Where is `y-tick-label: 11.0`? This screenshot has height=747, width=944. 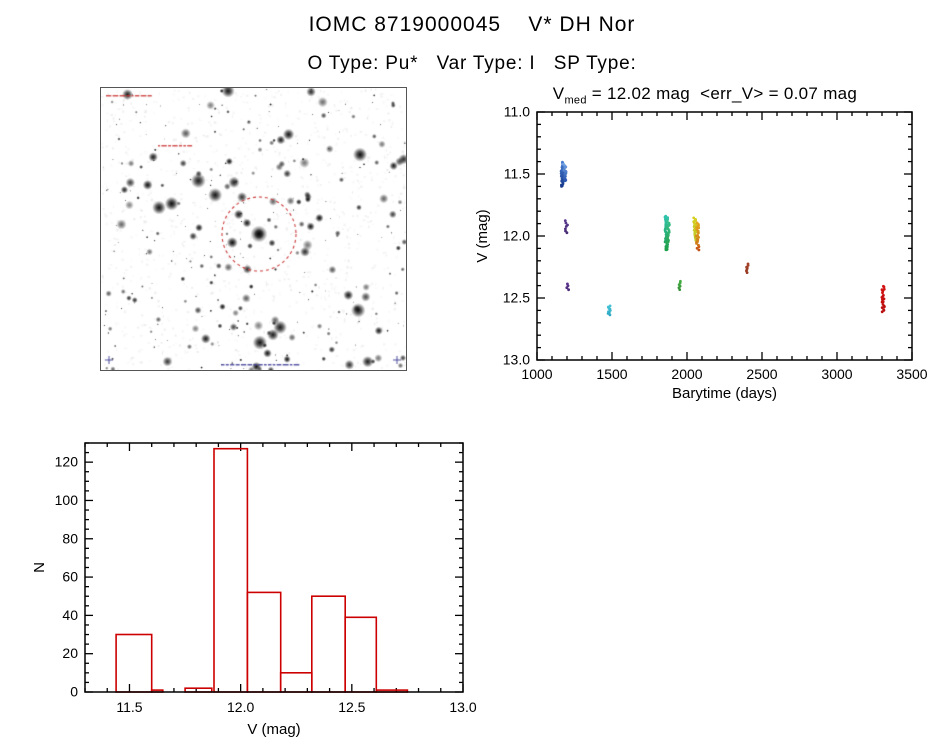 y-tick-label: 11.0 is located at coordinates (517, 112).